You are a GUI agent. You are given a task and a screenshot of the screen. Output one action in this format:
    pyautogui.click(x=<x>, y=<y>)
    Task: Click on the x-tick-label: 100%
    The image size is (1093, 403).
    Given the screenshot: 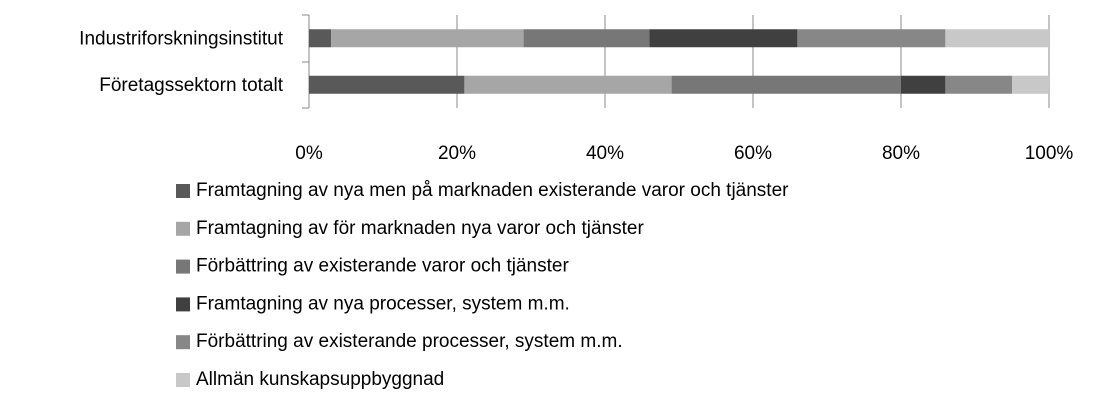 What is the action you would take?
    pyautogui.click(x=1049, y=153)
    